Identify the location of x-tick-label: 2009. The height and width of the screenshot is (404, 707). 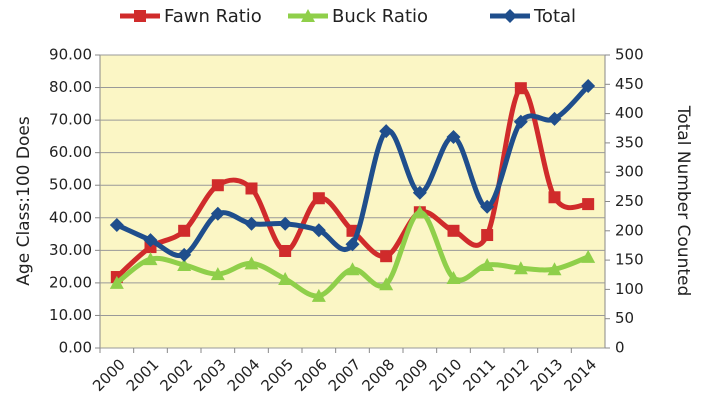
(412, 375).